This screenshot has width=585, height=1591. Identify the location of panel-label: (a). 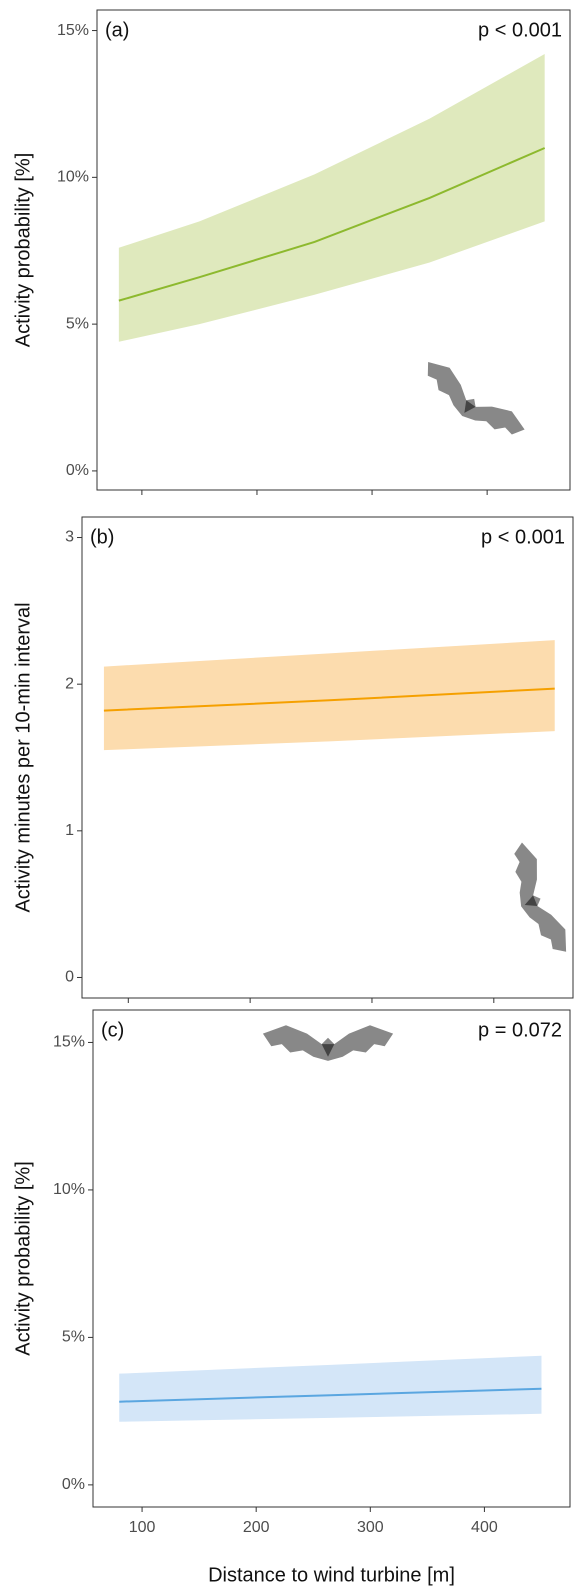
(117, 30).